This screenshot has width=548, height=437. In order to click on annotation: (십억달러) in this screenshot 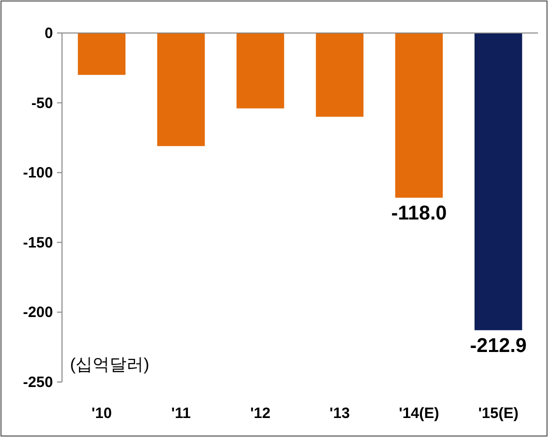, I will do `click(110, 364)`.